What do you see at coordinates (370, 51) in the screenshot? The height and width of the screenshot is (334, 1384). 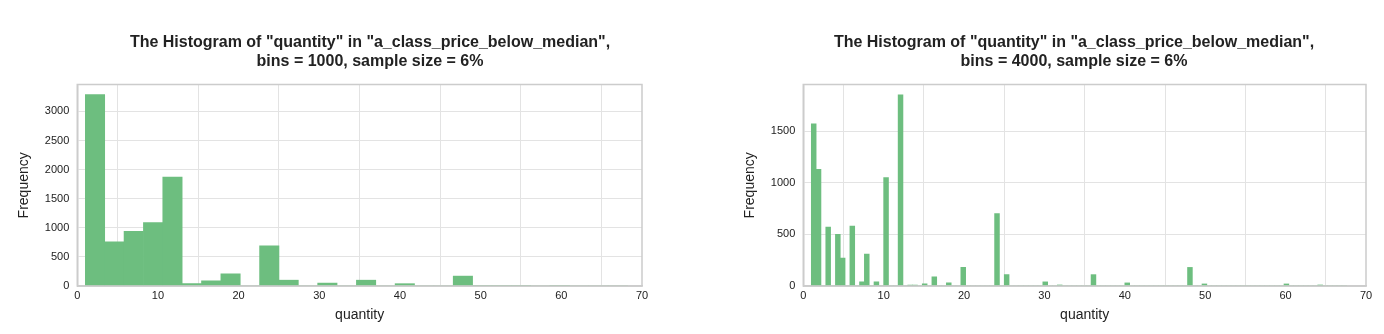 I see `chart-title: The Histogram of "quantity" in "a_class_price_below_median", bins = 1000, sample size = 6%` at bounding box center [370, 51].